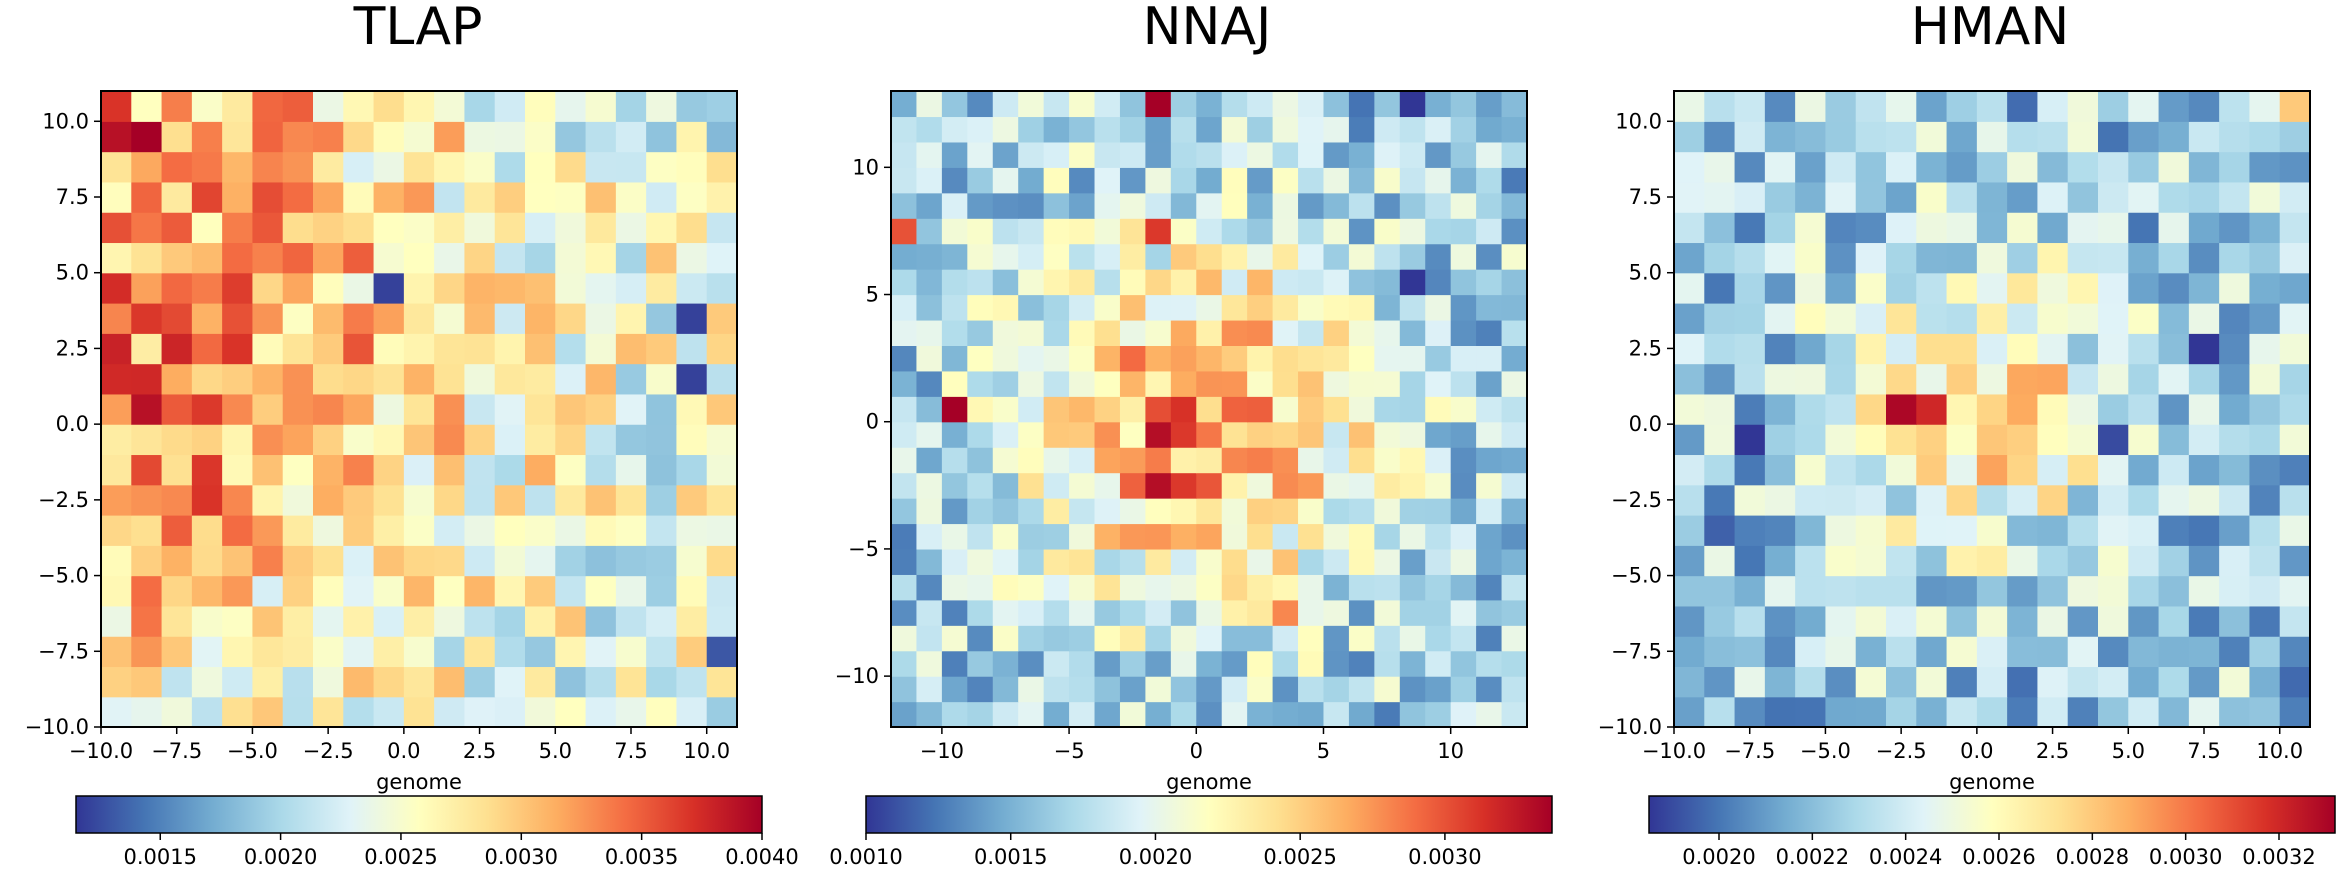 This screenshot has height=886, width=2345. Describe the element at coordinates (630, 751) in the screenshot. I see `x-tick-label: 7.5` at that location.